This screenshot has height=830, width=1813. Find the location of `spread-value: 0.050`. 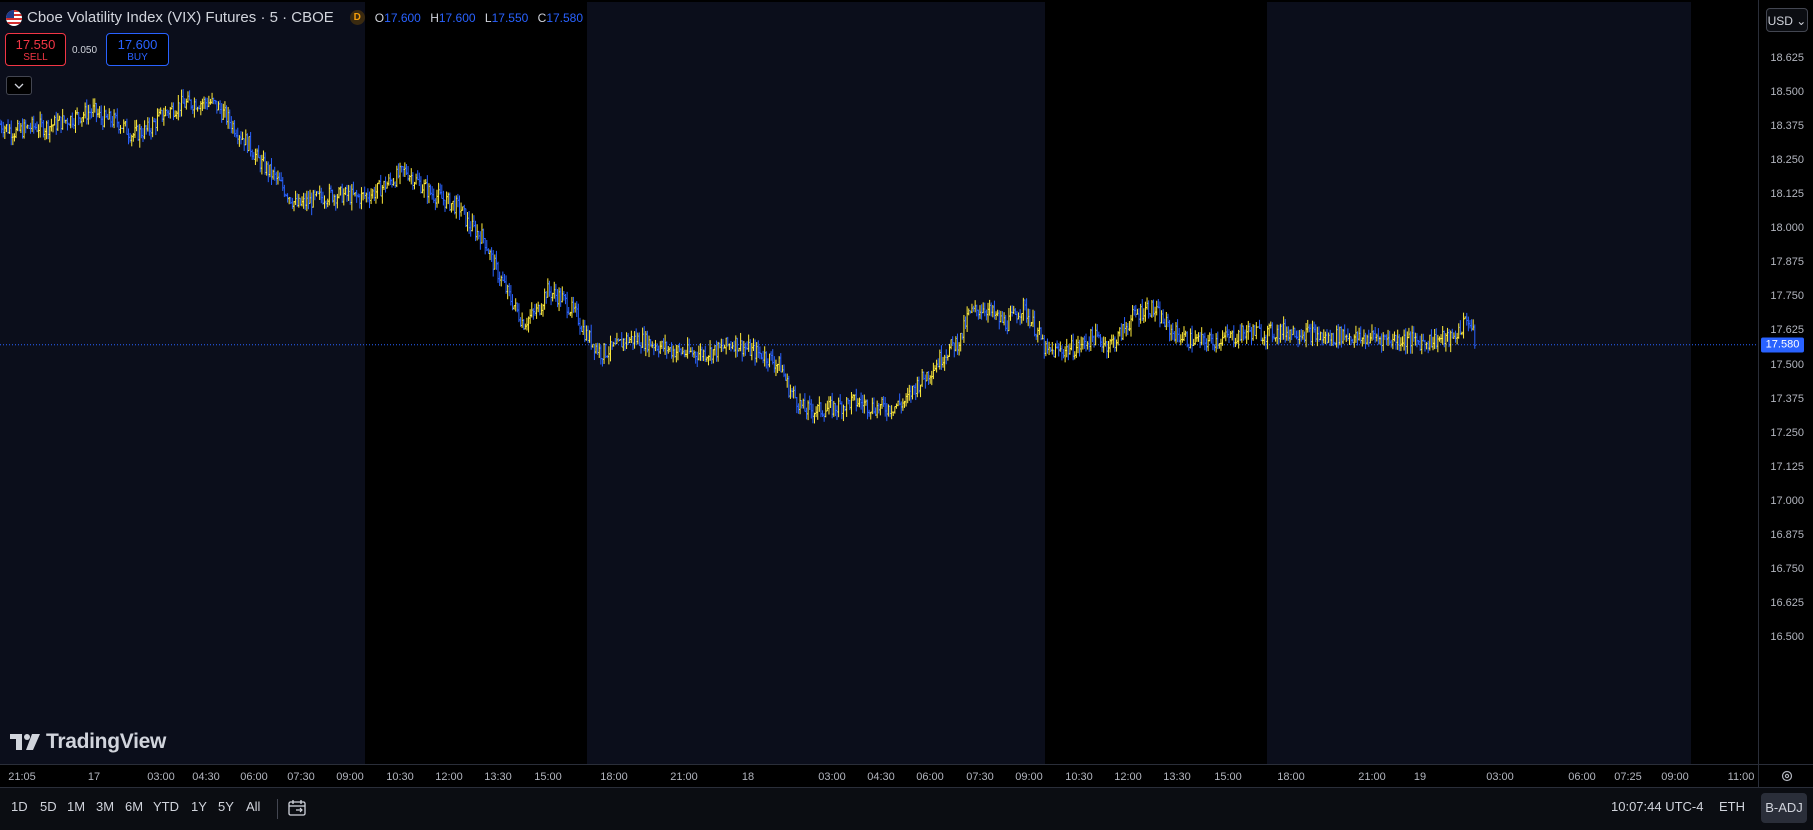

spread-value: 0.050 is located at coordinates (85, 50).